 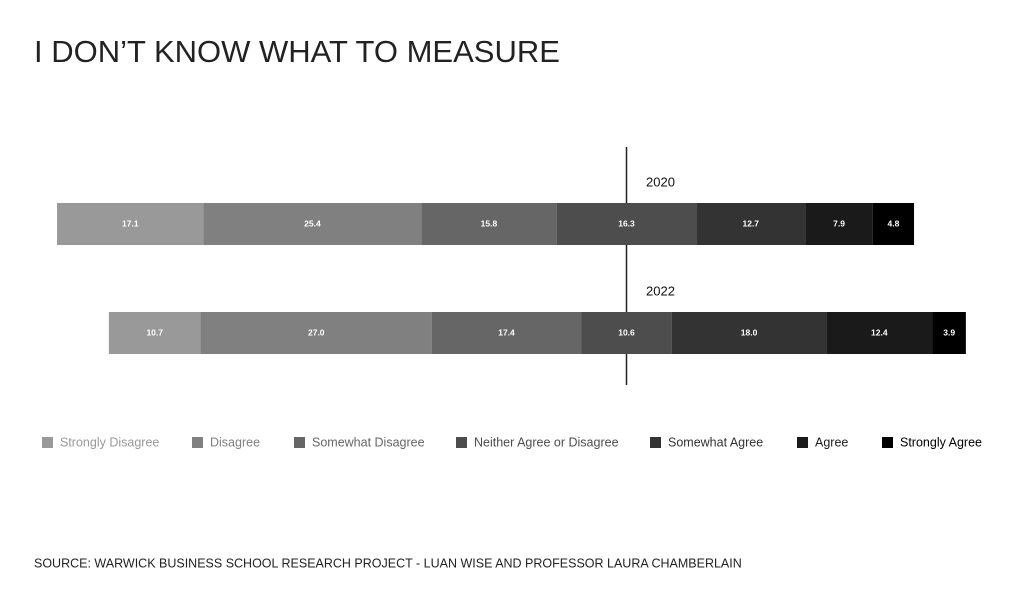 I want to click on legend-label: Strongly Agree, so click(x=941, y=442).